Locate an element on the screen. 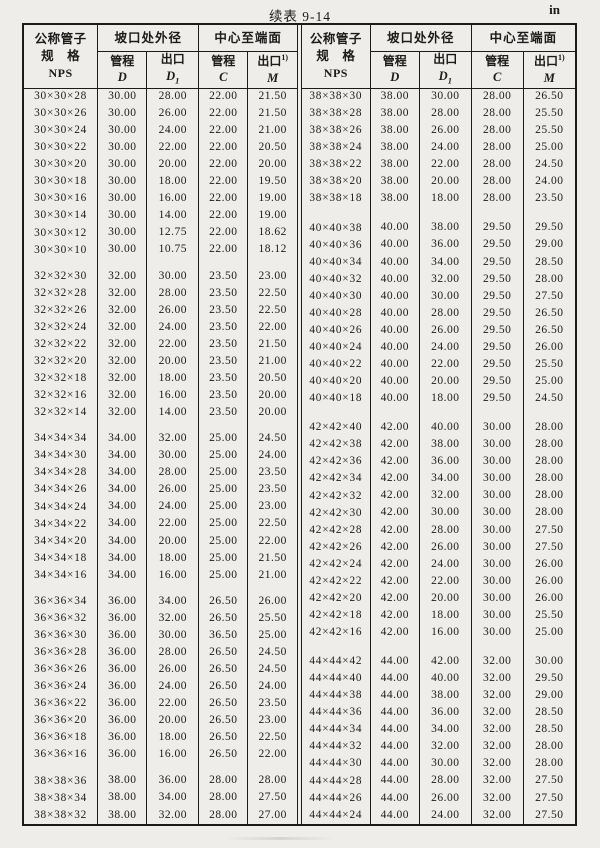 Image resolution: width=600 pixels, height=848 pixels. table-row: 30×30×16 30.00 16.00 22.00 19.00 is located at coordinates (160, 199).